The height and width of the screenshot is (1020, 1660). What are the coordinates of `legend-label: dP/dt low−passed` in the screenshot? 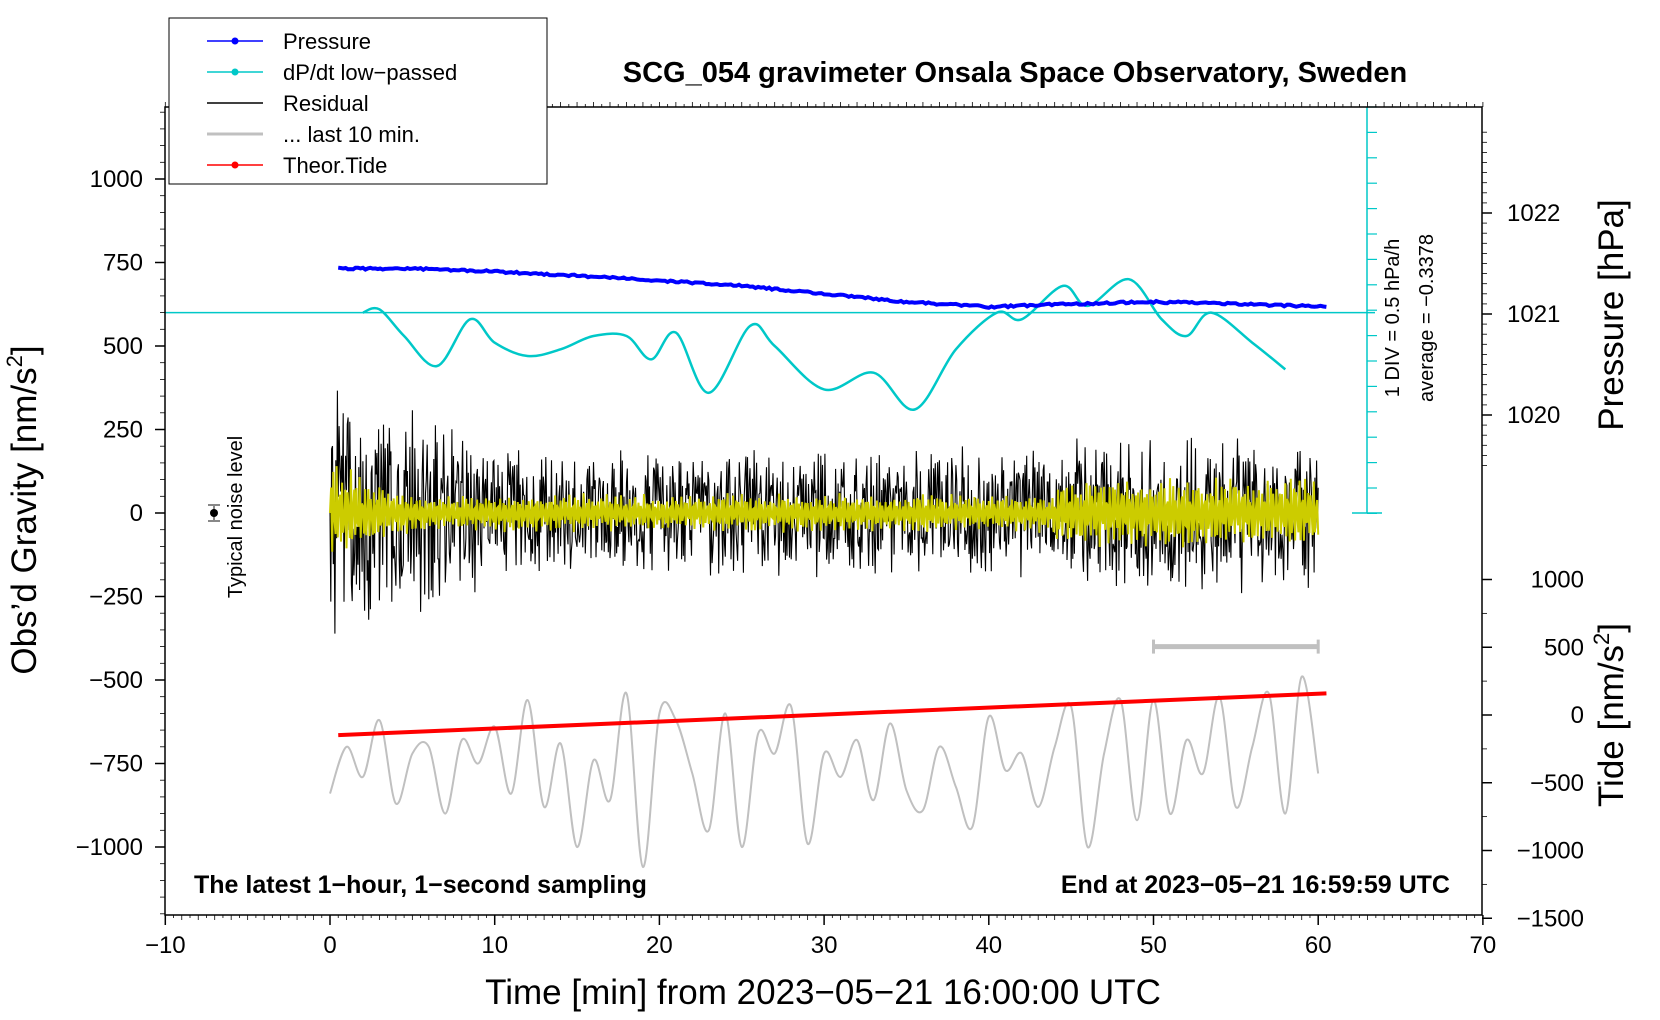 It's located at (370, 72).